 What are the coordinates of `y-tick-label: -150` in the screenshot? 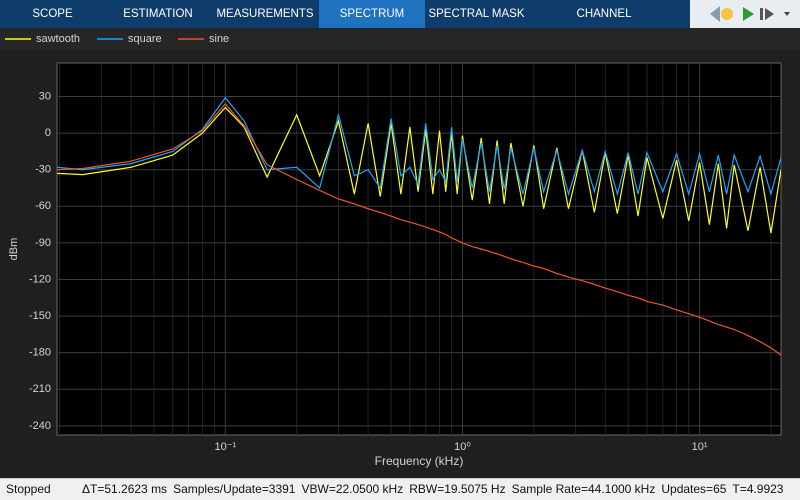 It's located at (40, 316).